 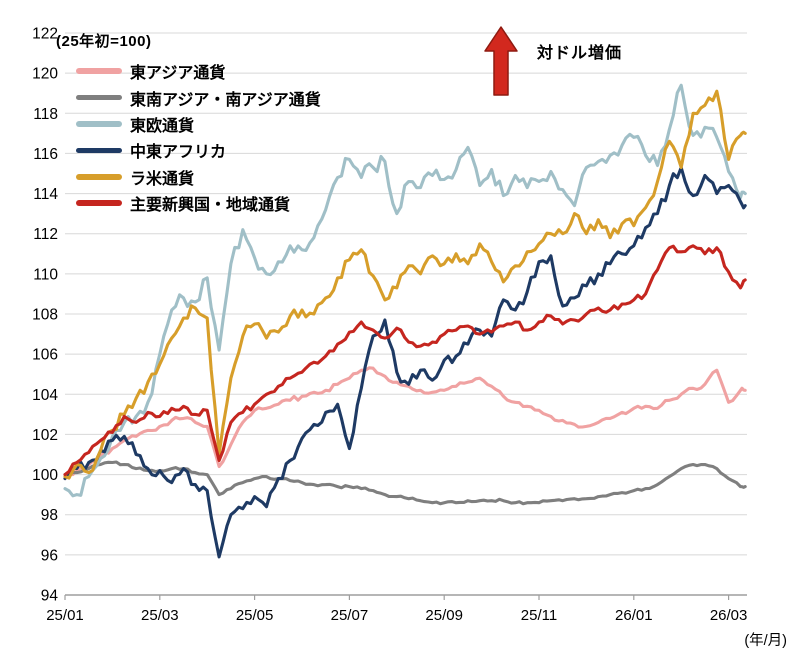 I want to click on x-tick-label: 25/03, so click(x=160, y=615).